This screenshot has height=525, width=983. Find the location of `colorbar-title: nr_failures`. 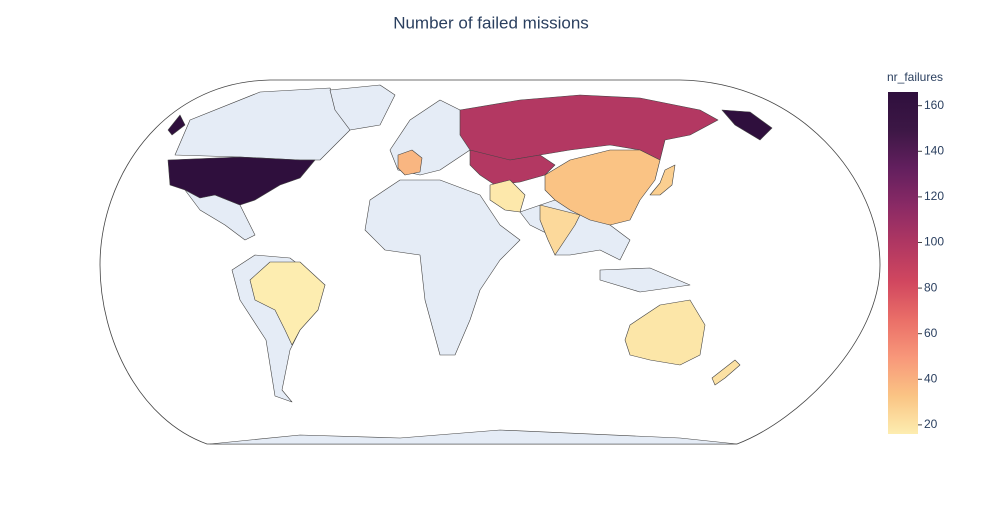

colorbar-title: nr_failures is located at coordinates (915, 77).